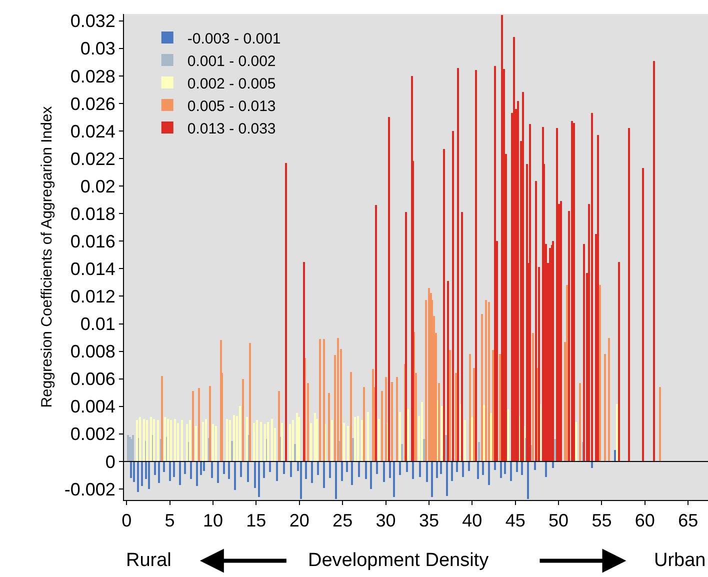 Image resolution: width=708 pixels, height=577 pixels. Describe the element at coordinates (472, 520) in the screenshot. I see `x-tick-label: 40` at that location.